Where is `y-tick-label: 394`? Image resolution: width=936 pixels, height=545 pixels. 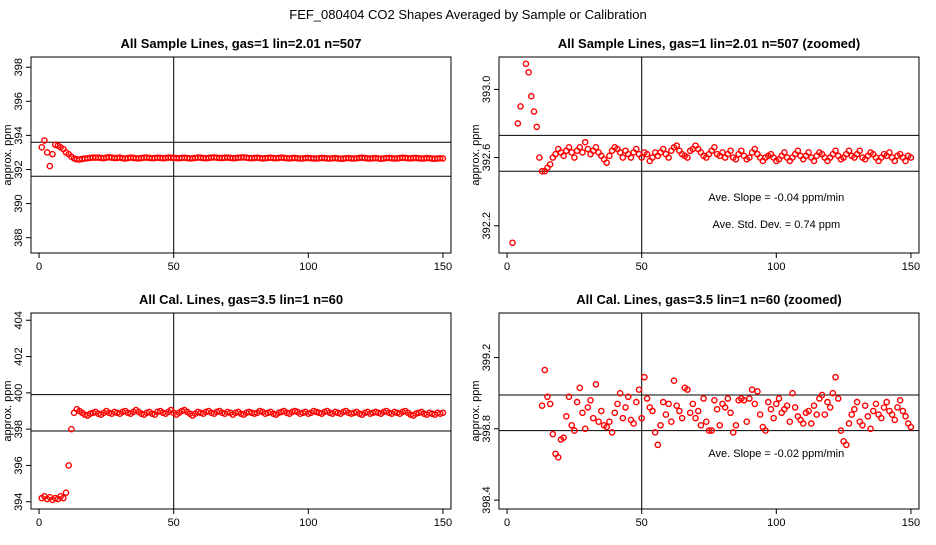 y-tick-label: 394 is located at coordinates (19, 135).